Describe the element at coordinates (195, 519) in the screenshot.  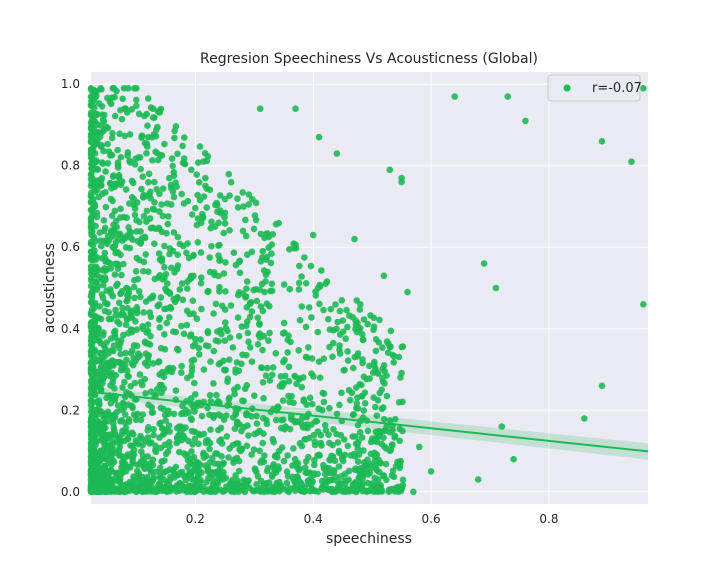
I see `x-tick-label: 0.2` at that location.